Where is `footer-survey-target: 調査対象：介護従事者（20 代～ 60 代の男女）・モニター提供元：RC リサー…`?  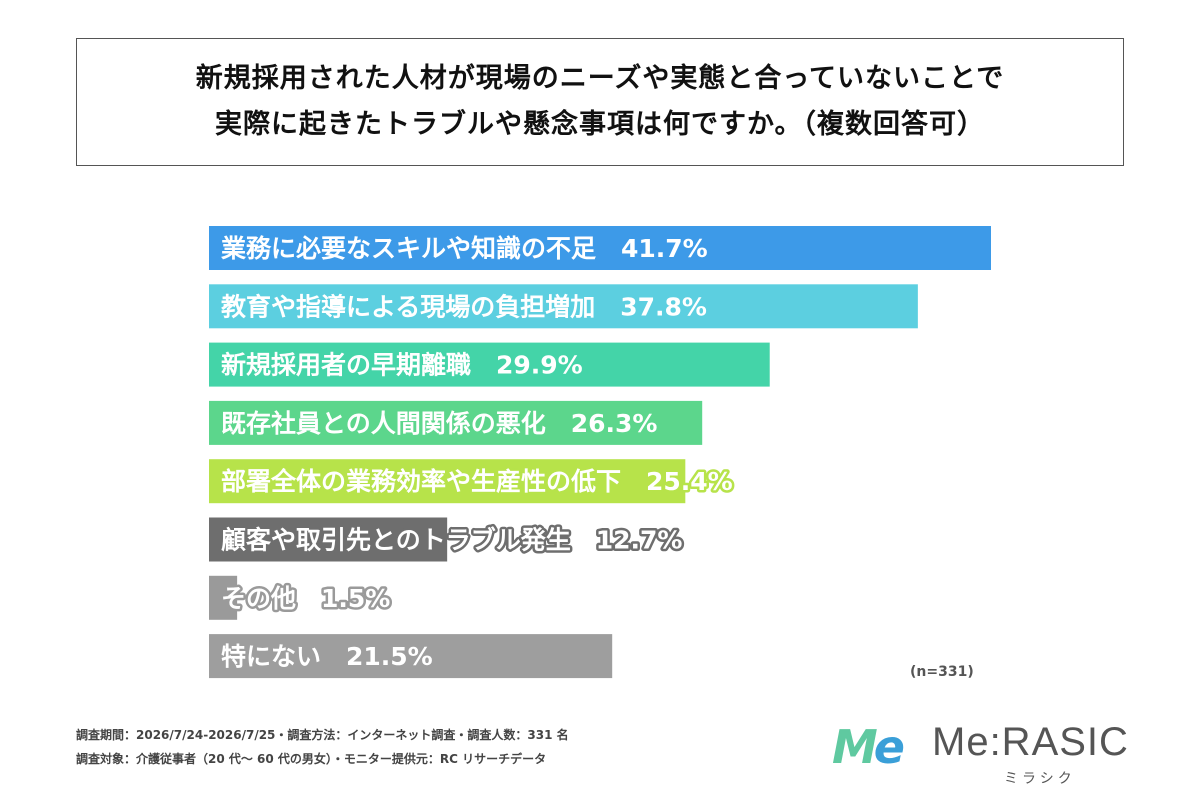 footer-survey-target: 調査対象：介護従事者（20 代～ 60 代の男女）・モニター提供元：RC リサー… is located at coordinates (311, 759).